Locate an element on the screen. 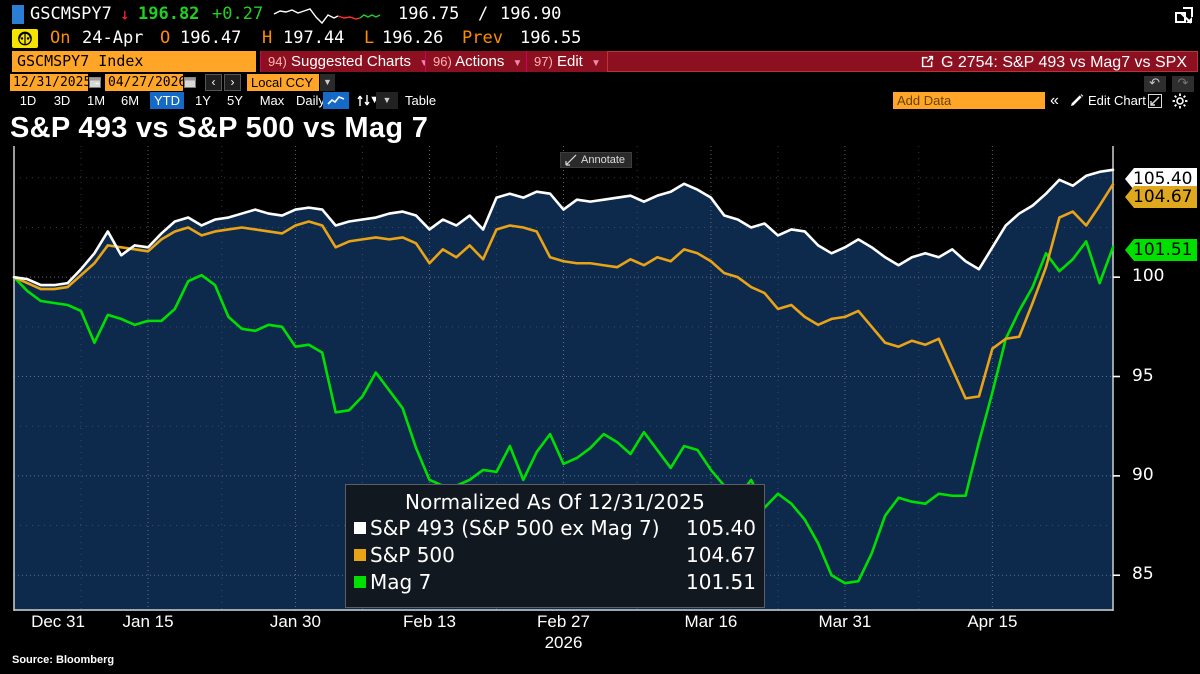 This screenshot has width=1200, height=674. source-attribution: Source: Bloomberg is located at coordinates (63, 660).